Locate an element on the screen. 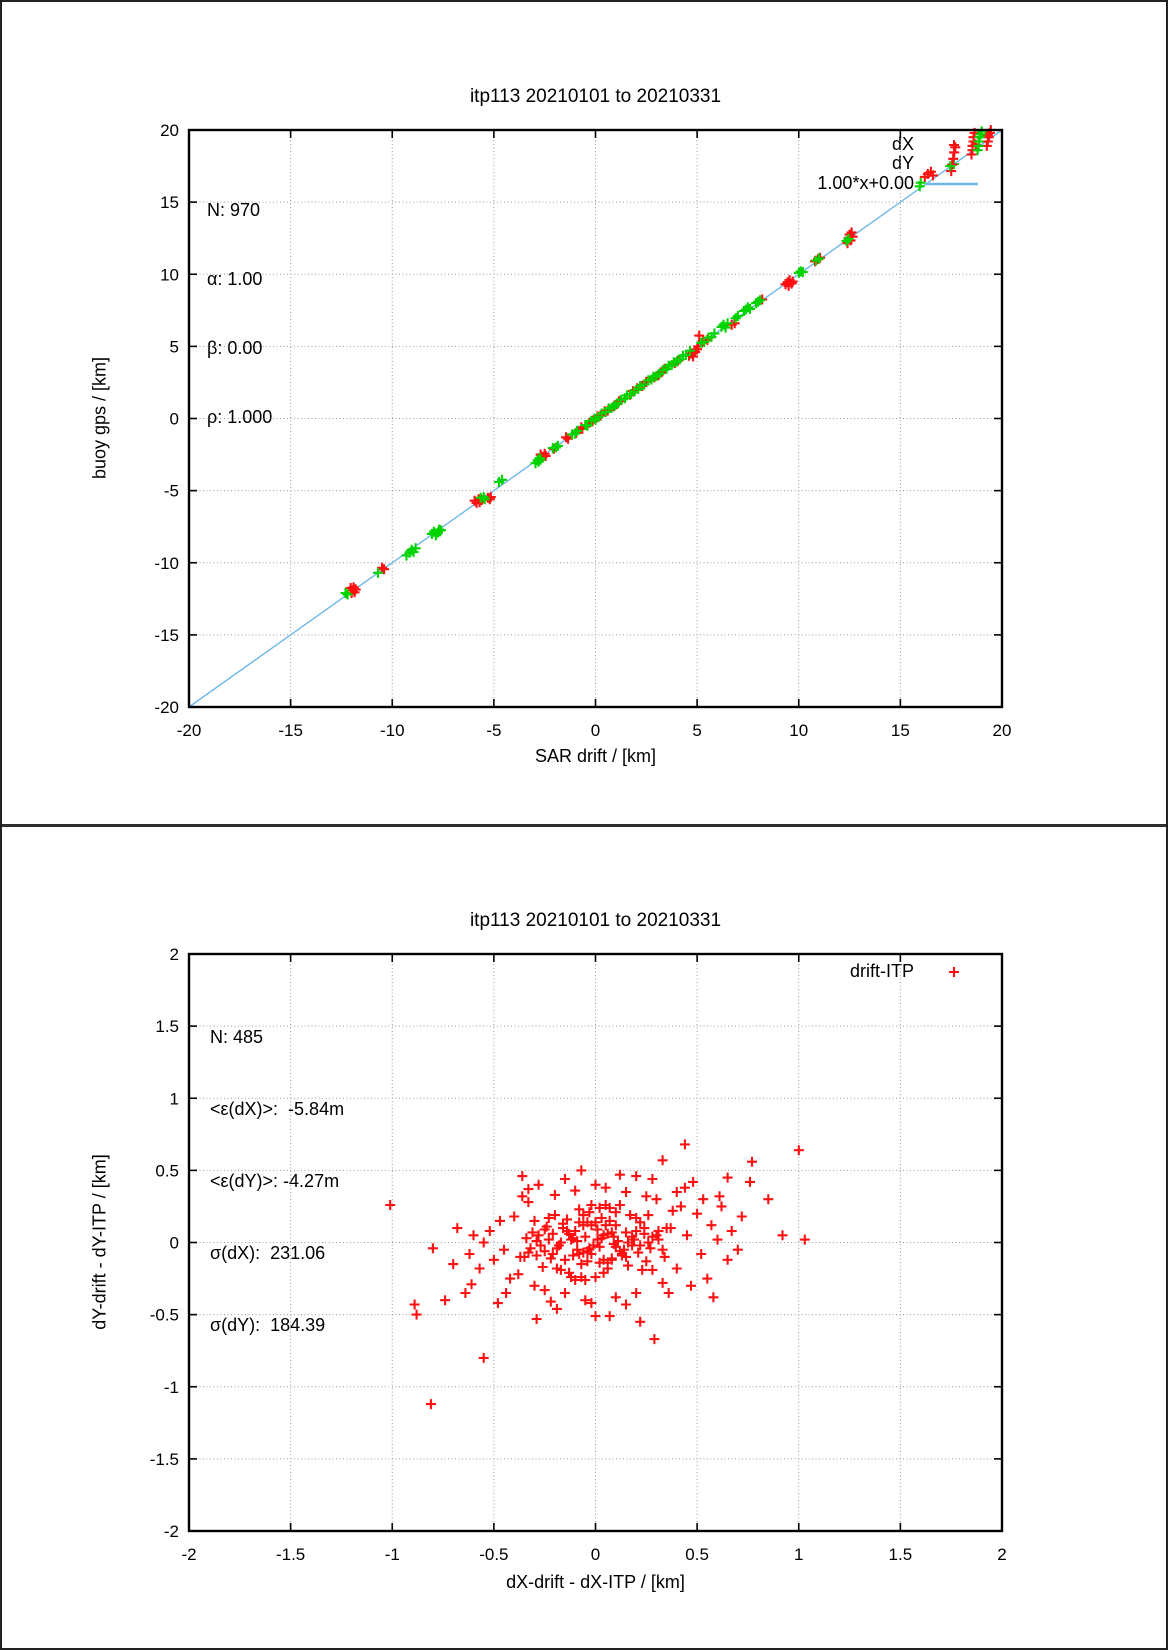 The image size is (1168, 1650). legend-label-fit: 1.00*x+0.00 is located at coordinates (865, 183).